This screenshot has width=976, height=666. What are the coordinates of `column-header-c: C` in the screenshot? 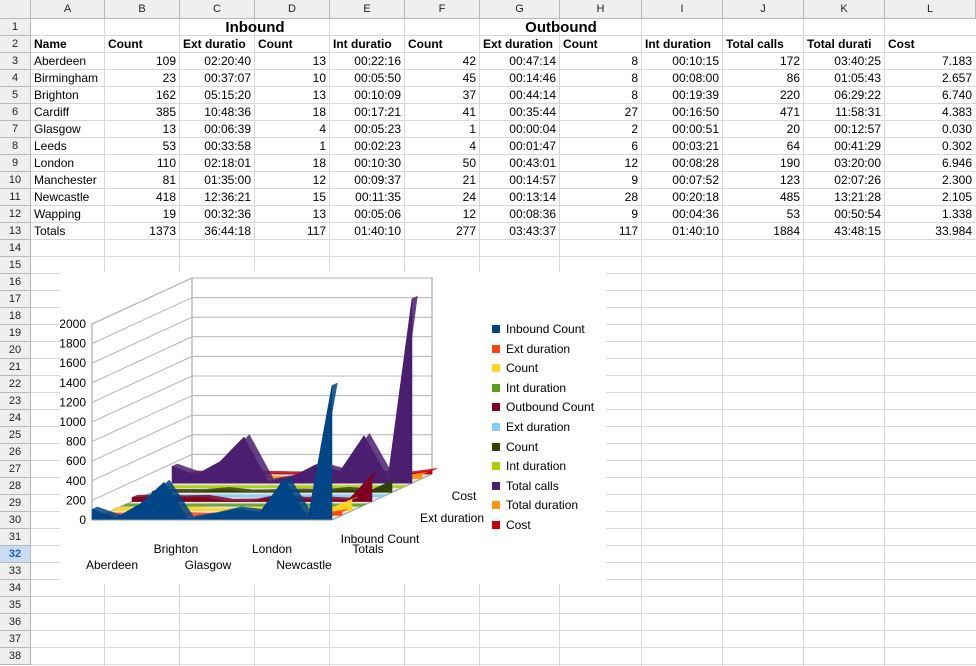 It's located at (217, 9).